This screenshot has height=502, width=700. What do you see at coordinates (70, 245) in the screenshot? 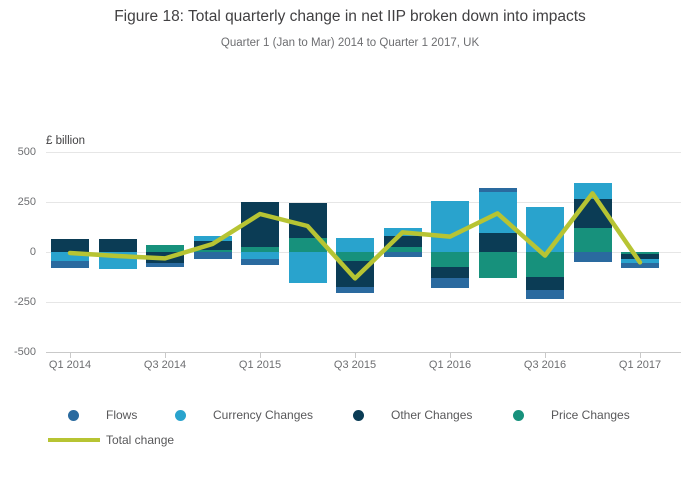
I see `bar-segment-other-q1-2014` at bounding box center [70, 245].